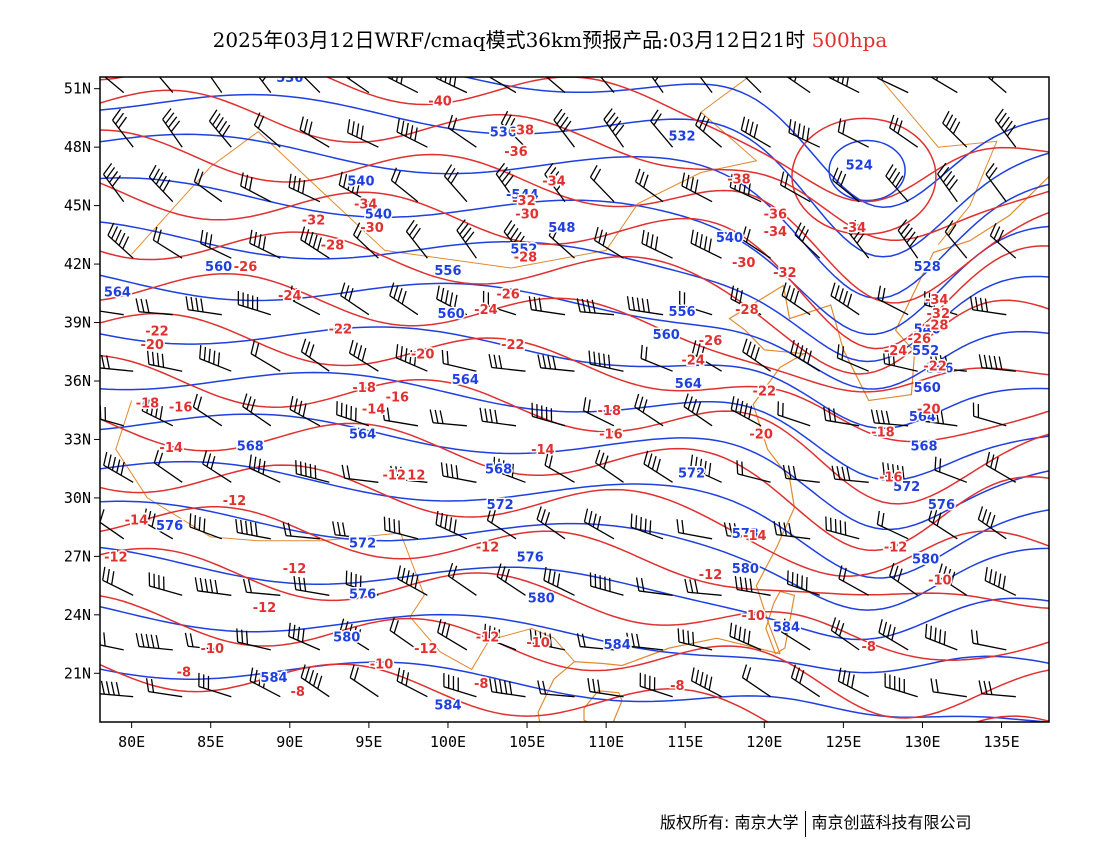 The height and width of the screenshot is (850, 1100). I want to click on lat-label: 45N, so click(77, 206).